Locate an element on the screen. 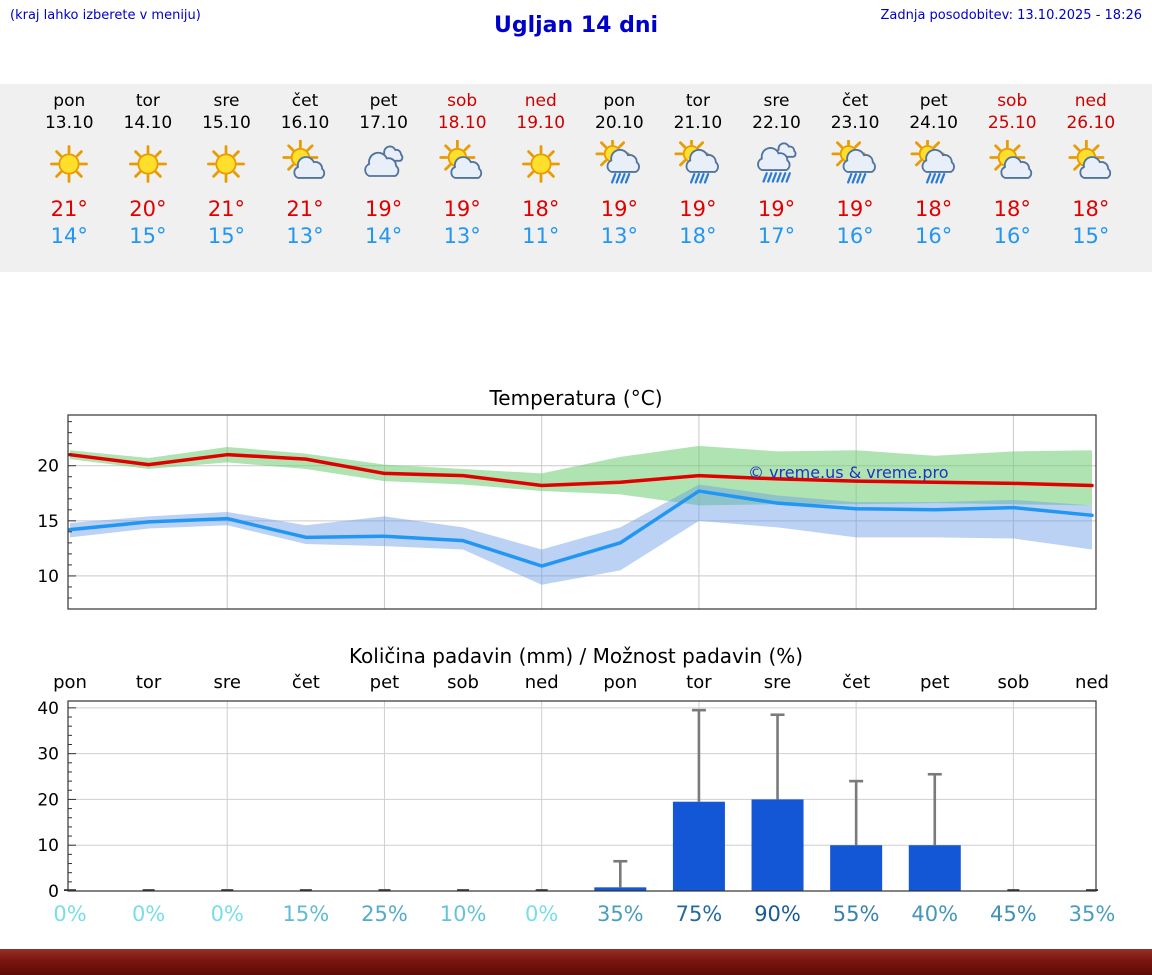 This screenshot has height=975, width=1152. day-name: sre is located at coordinates (776, 101).